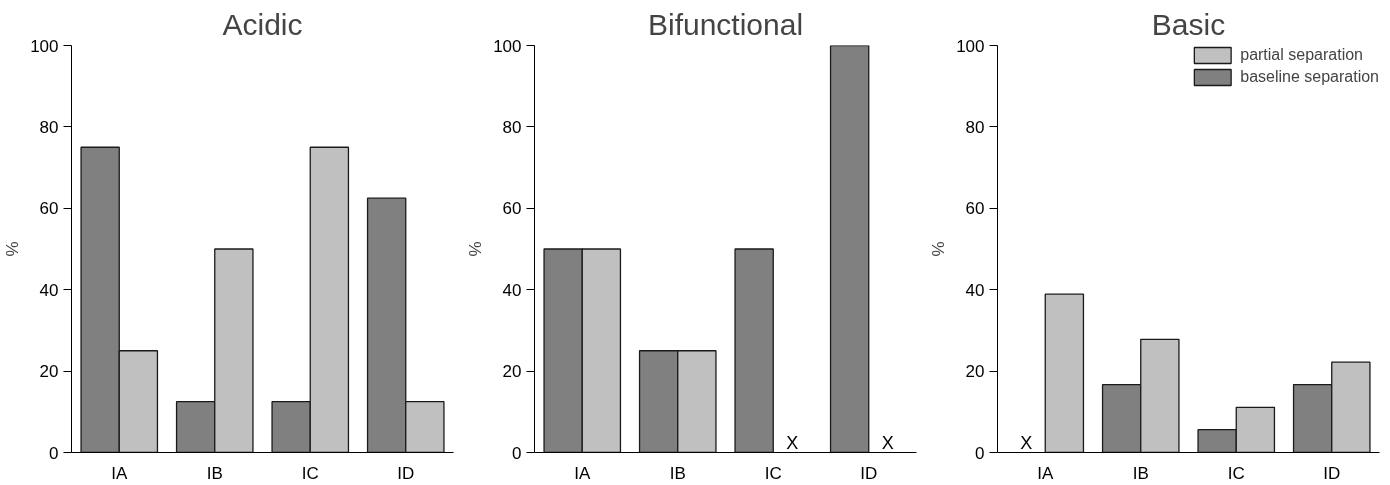 The image size is (1390, 485). Describe the element at coordinates (1309, 77) in the screenshot. I see `legend-label: baseline separation` at that location.